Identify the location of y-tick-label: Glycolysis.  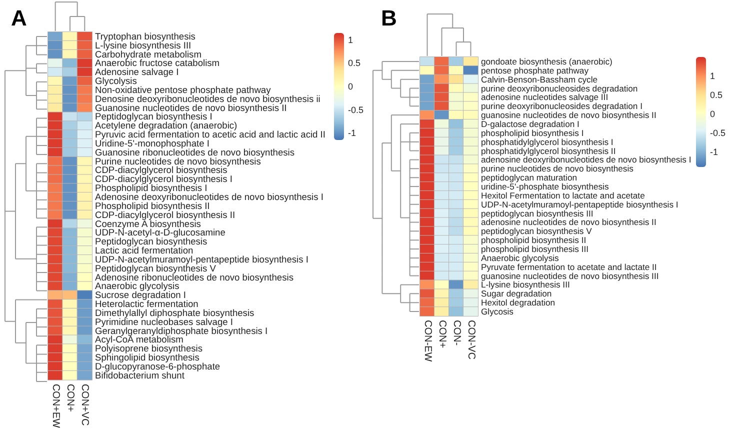
(116, 81).